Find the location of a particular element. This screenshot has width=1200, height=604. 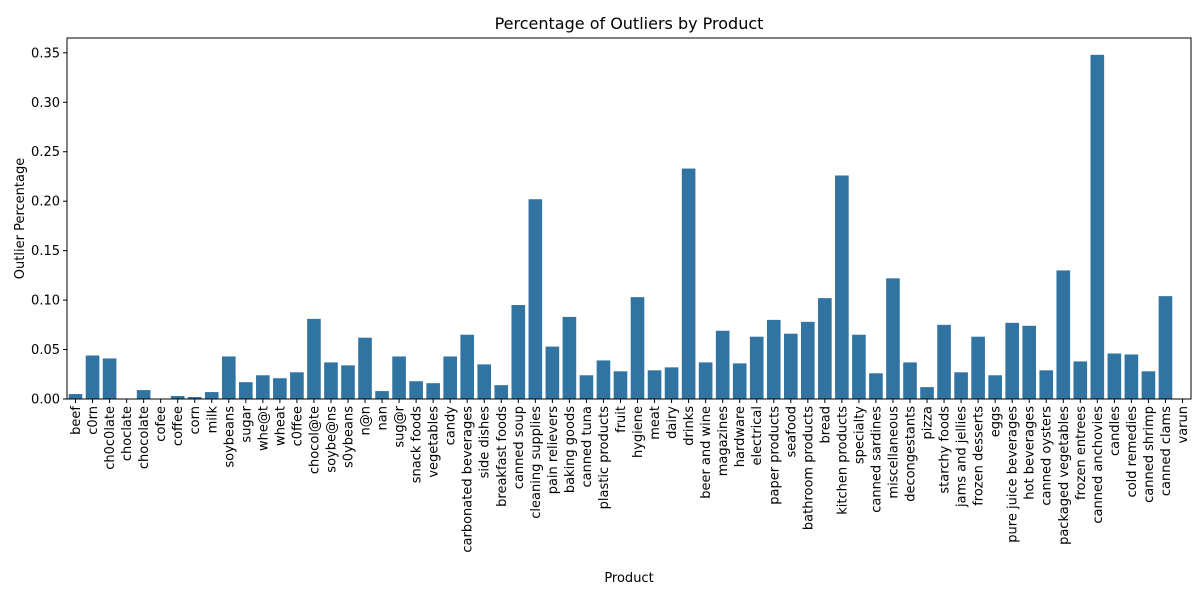

x-tick-label: canned anchovies is located at coordinates (1098, 465).